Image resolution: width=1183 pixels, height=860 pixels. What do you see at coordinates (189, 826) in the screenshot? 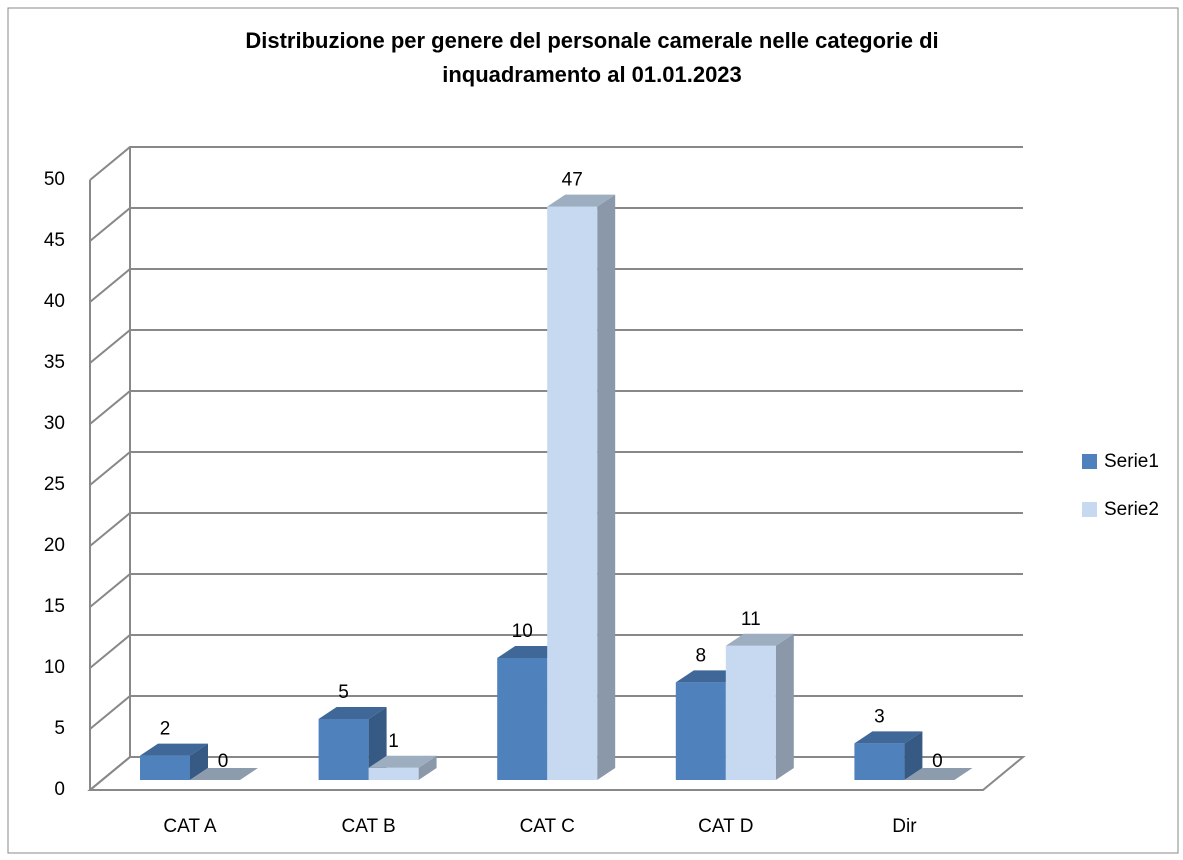
I see `x-tick-label: CAT A` at bounding box center [189, 826].